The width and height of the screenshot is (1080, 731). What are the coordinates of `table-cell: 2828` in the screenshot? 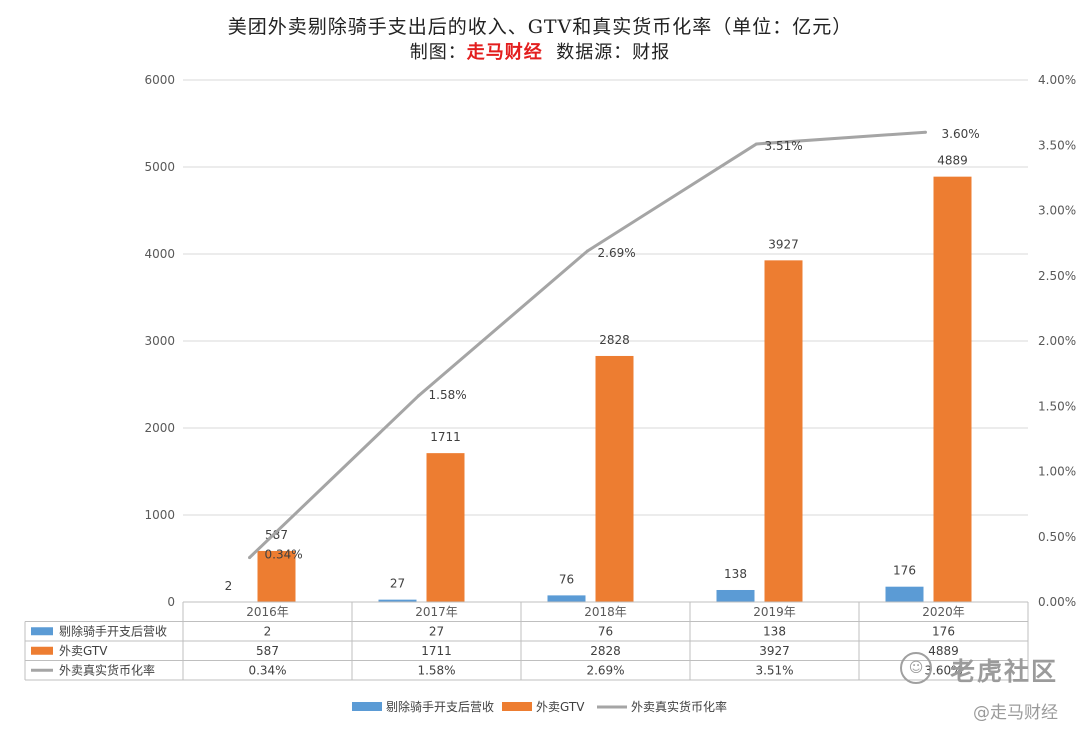 It's located at (605, 651).